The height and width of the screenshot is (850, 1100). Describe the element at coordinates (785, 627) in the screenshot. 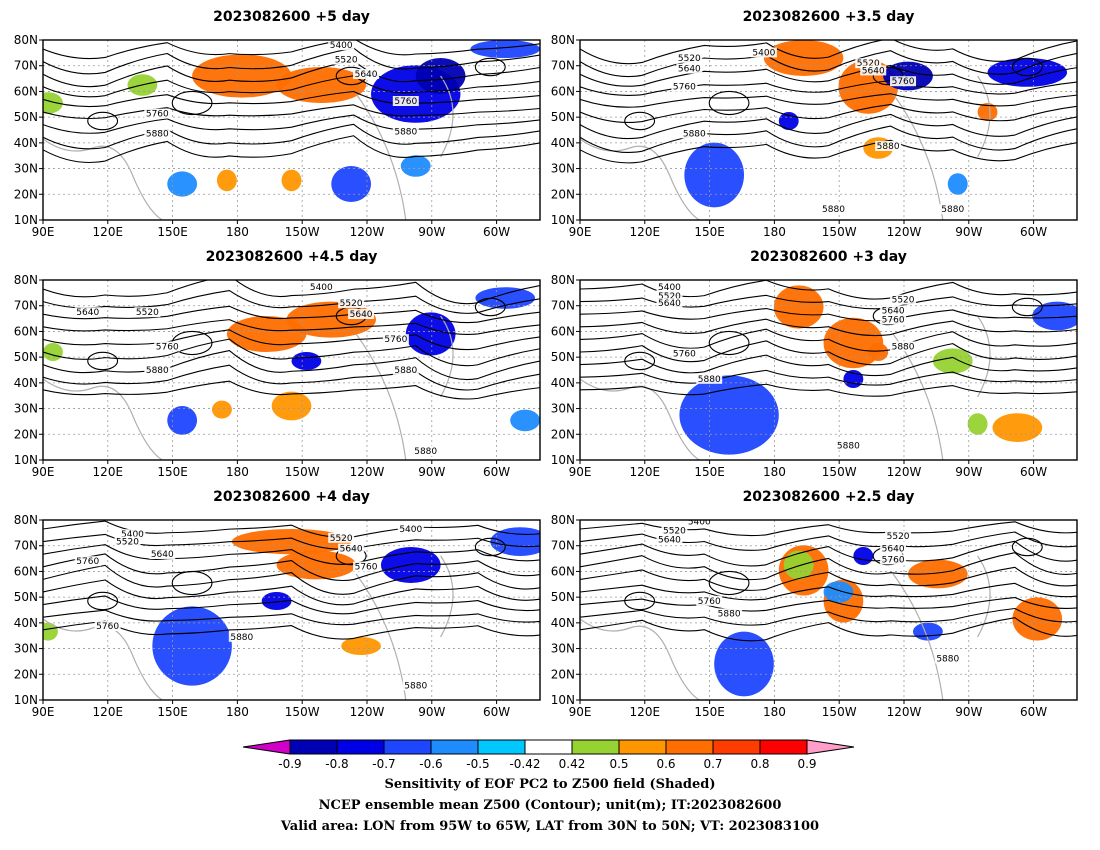

I see `coastline` at that location.